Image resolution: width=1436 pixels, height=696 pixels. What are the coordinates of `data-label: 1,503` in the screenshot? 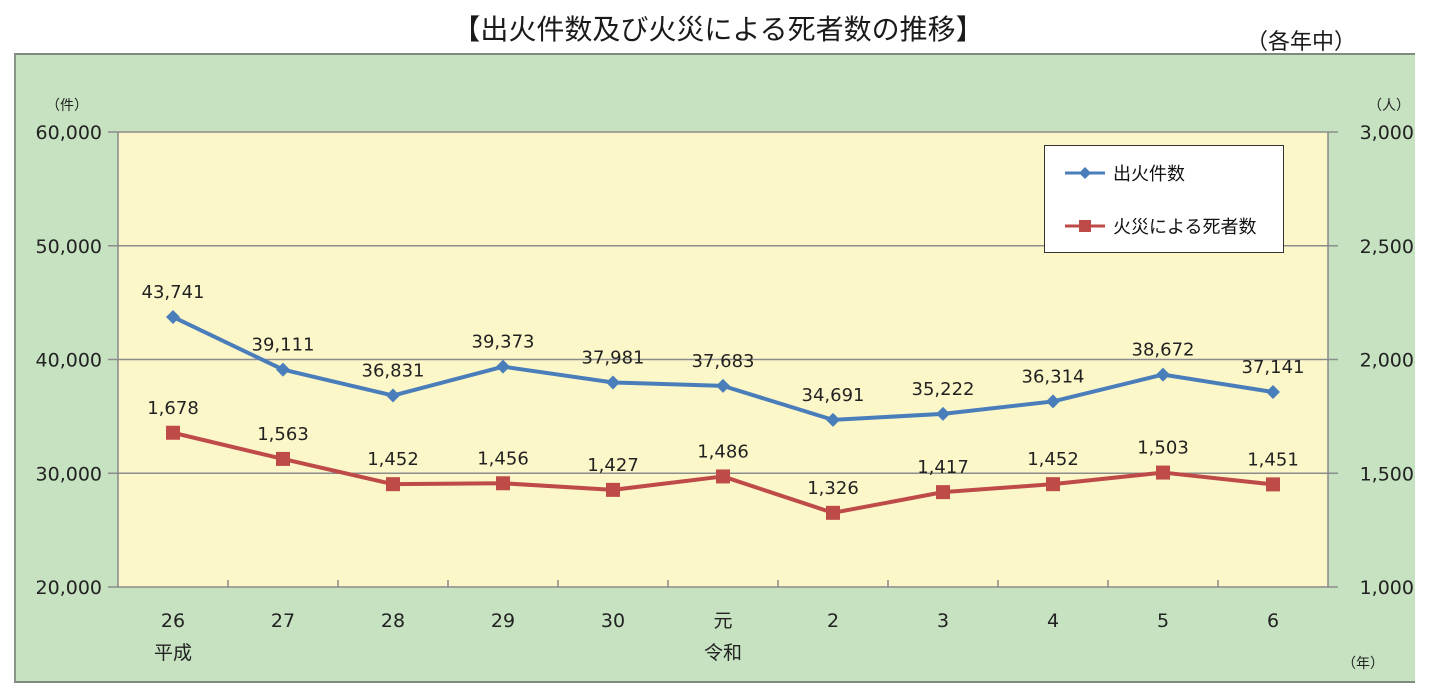 It's located at (1163, 448).